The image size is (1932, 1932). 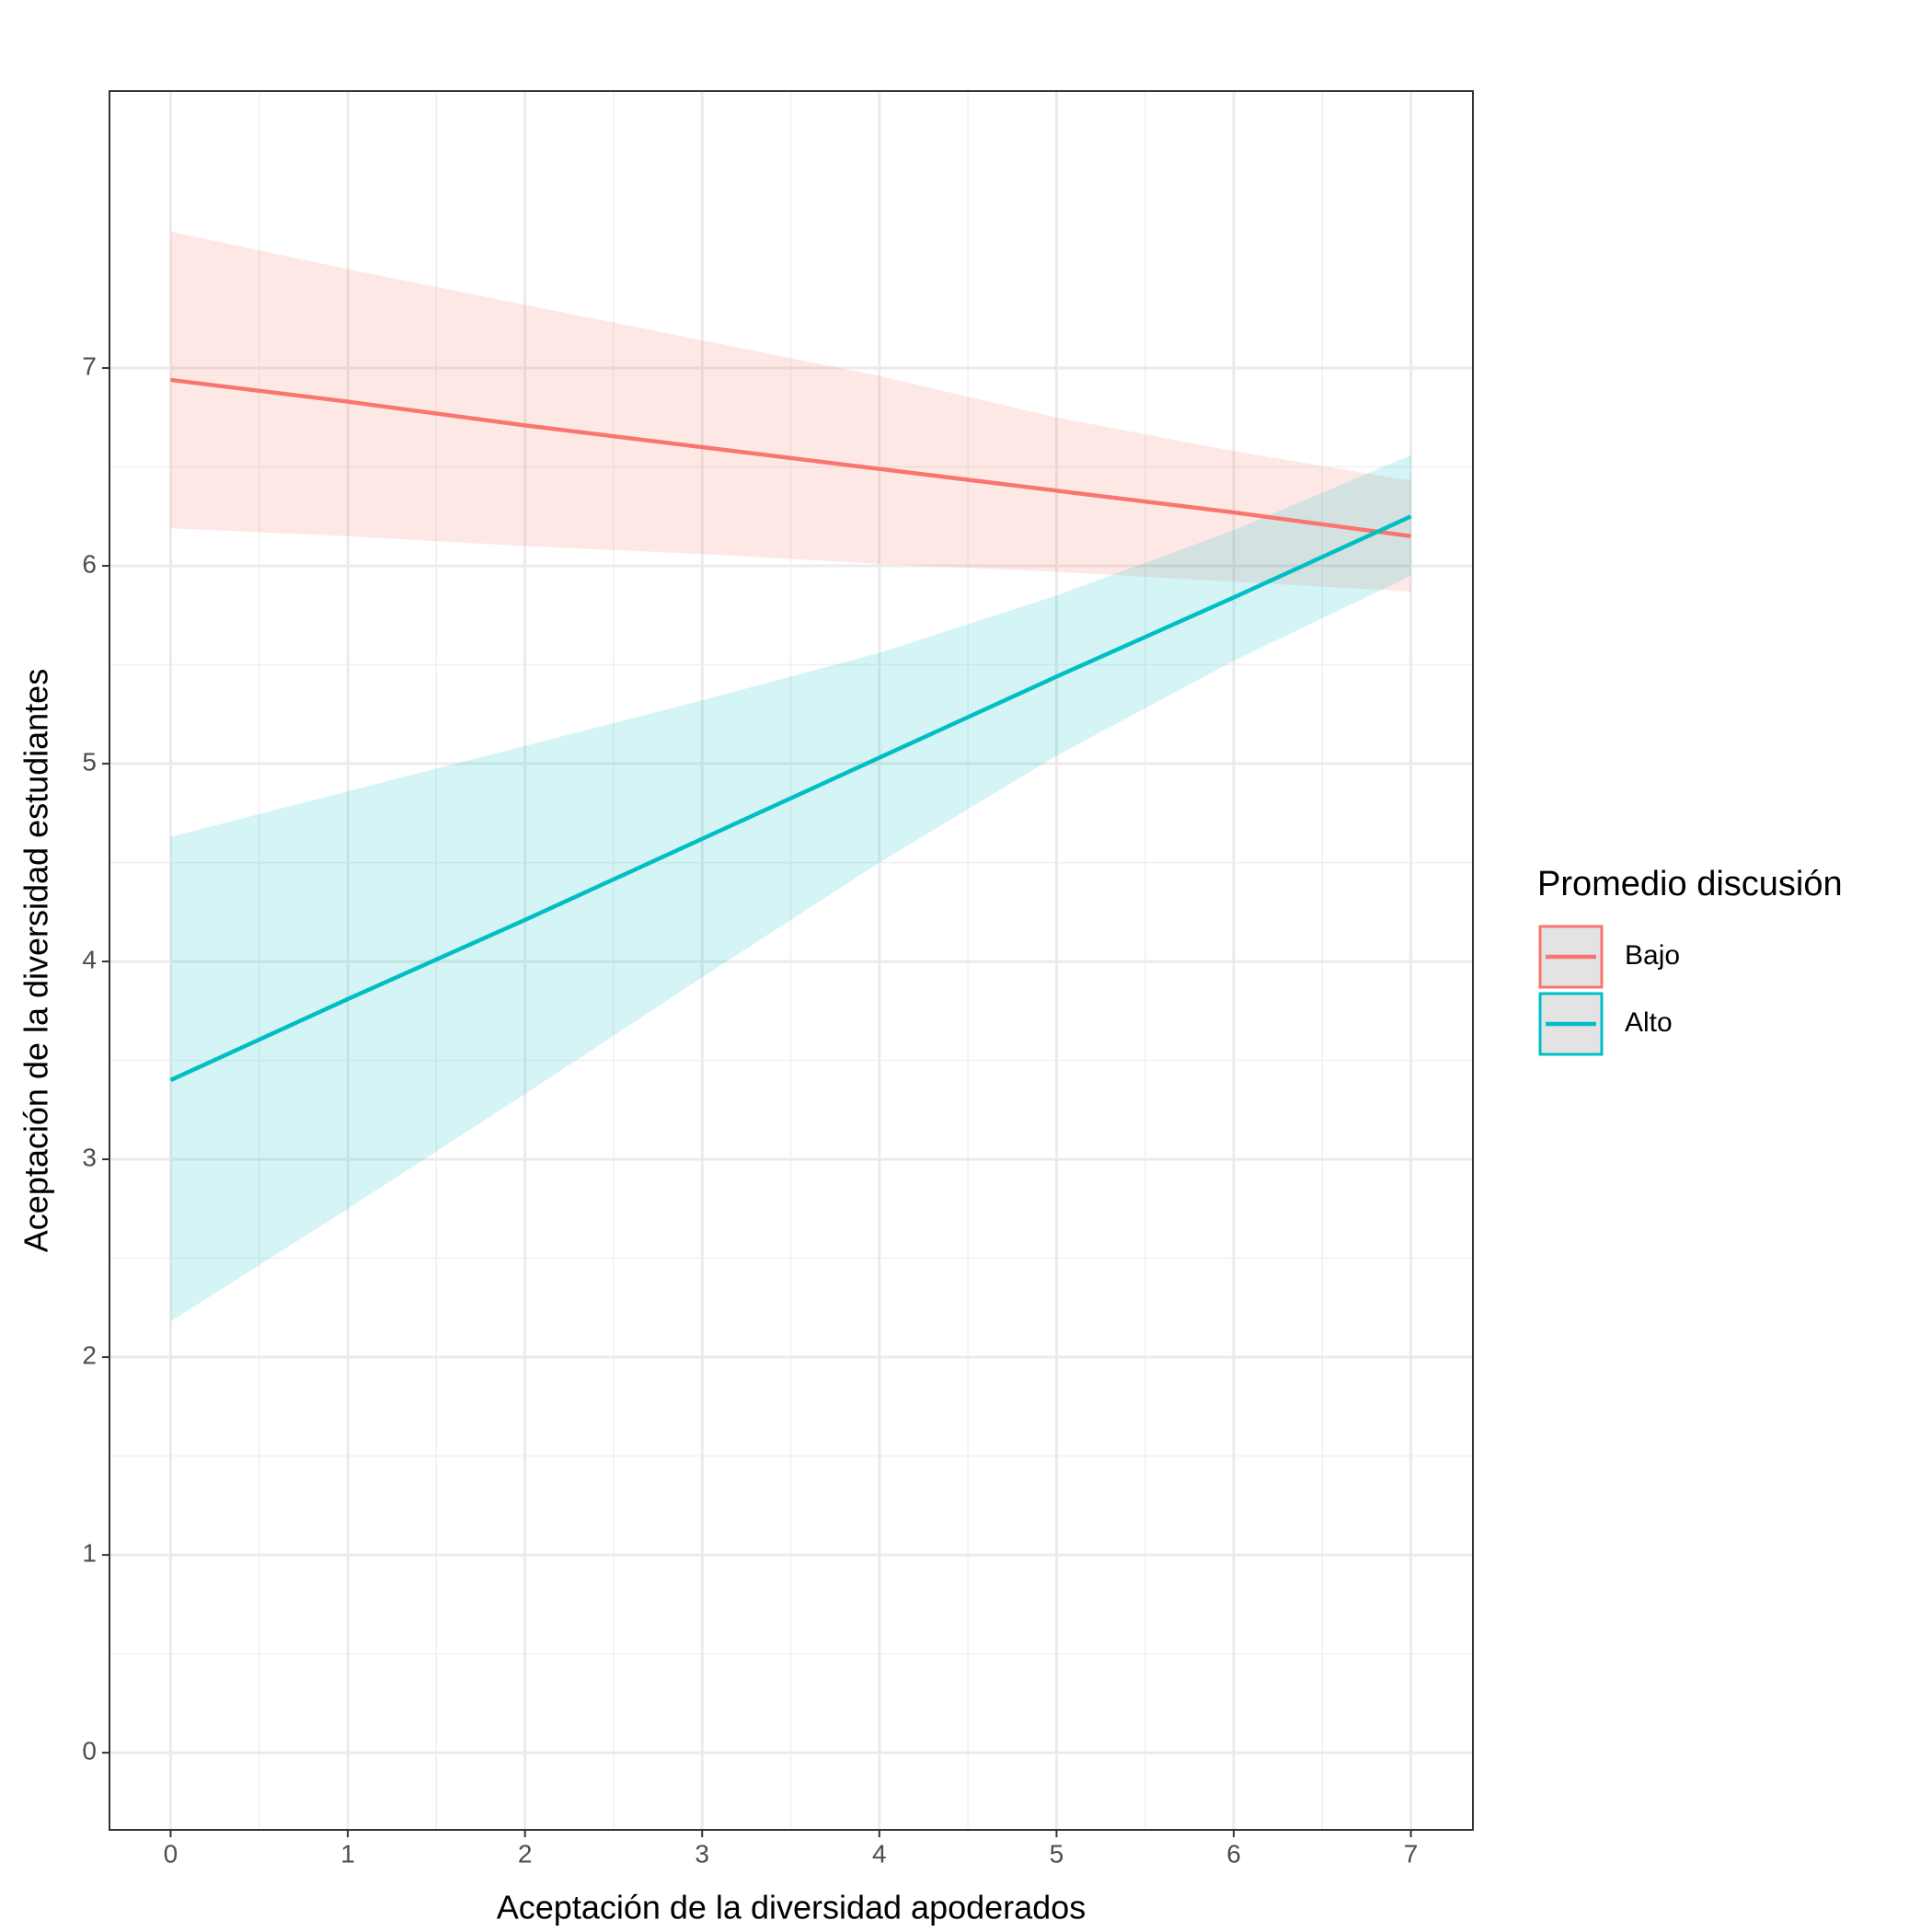 What do you see at coordinates (89, 365) in the screenshot?
I see `y-tick-label: 7` at bounding box center [89, 365].